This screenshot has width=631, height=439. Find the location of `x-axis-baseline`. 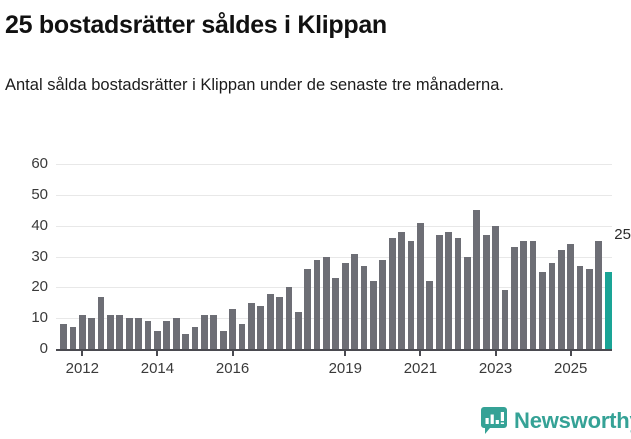

x-axis-baseline is located at coordinates (334, 350).